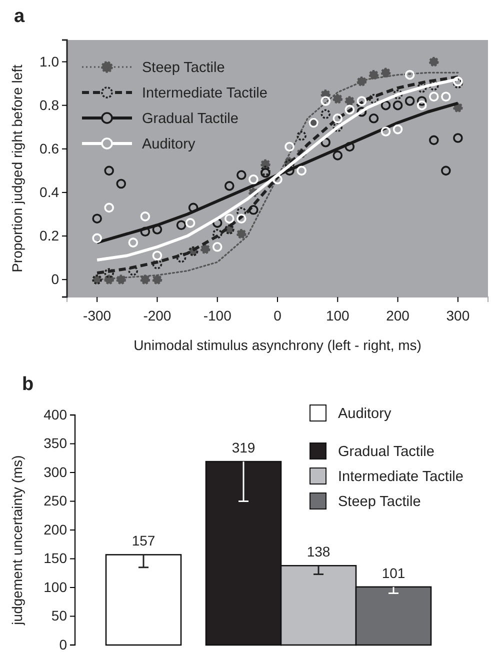 The image size is (491, 659). What do you see at coordinates (278, 315) in the screenshot?
I see `x-tick-label: 0` at bounding box center [278, 315].